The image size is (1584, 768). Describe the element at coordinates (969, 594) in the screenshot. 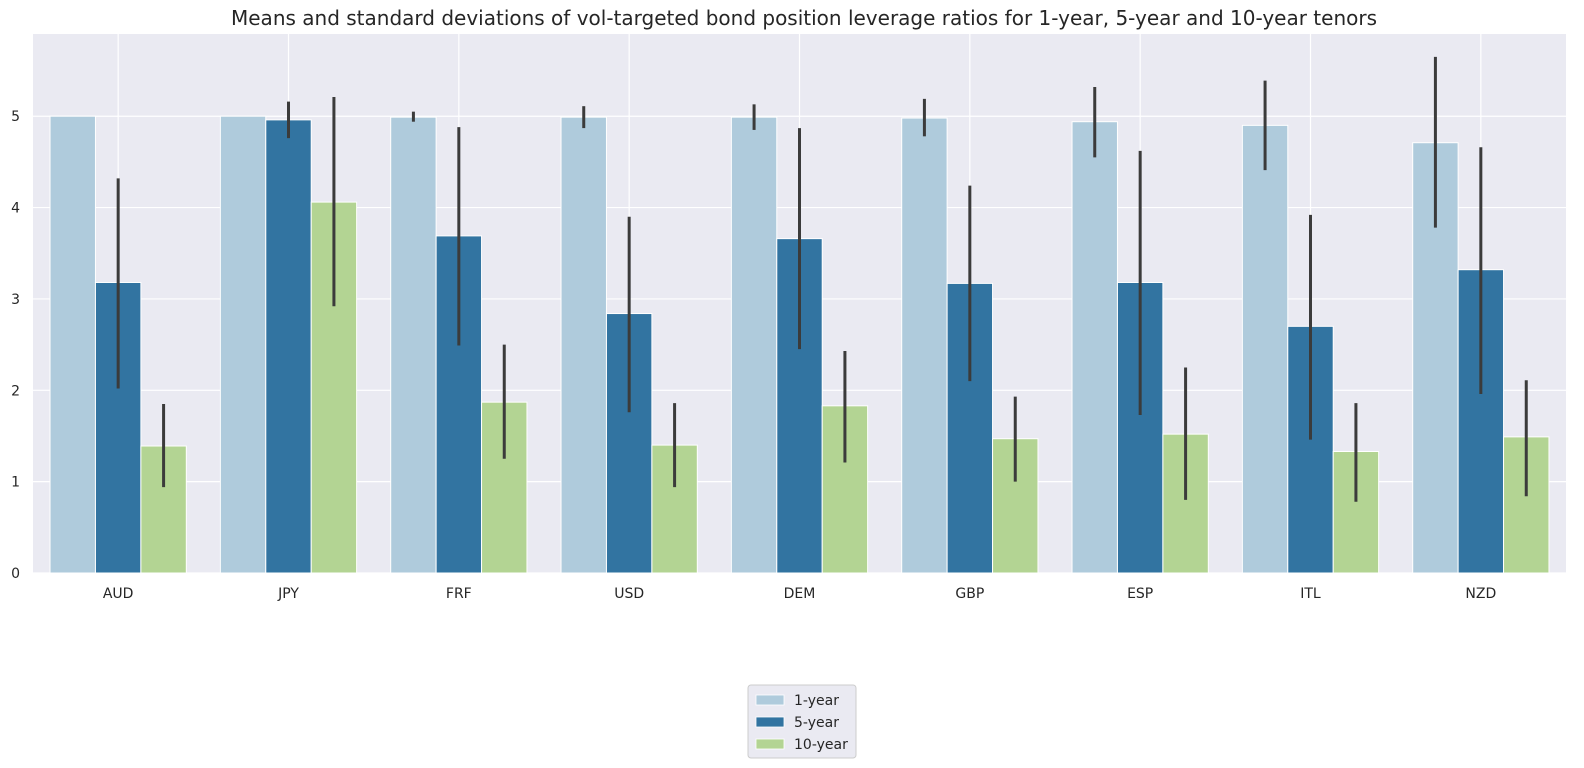

I see `x-tick-label: GBP` at that location.